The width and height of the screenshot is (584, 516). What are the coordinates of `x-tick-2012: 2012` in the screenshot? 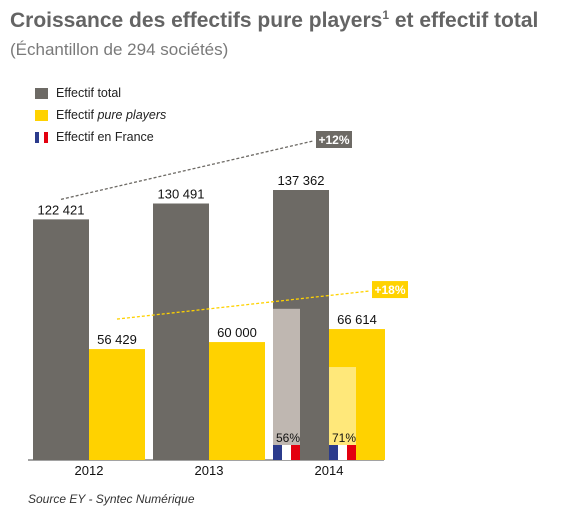 It's located at (89, 470).